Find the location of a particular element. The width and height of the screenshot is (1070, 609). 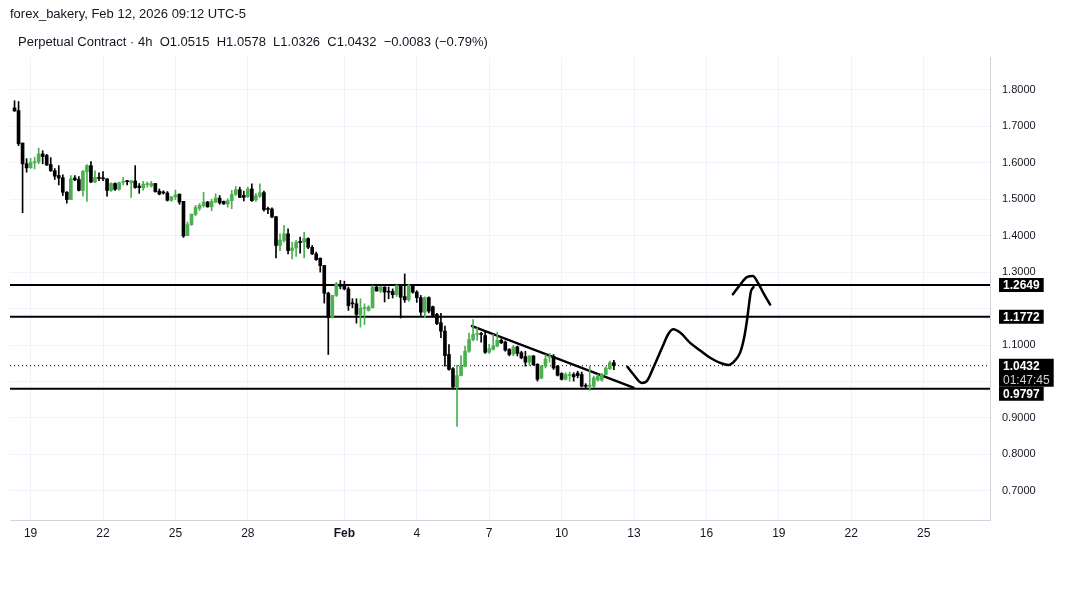

ref-line-label: 1.1772 is located at coordinates (1022, 316).